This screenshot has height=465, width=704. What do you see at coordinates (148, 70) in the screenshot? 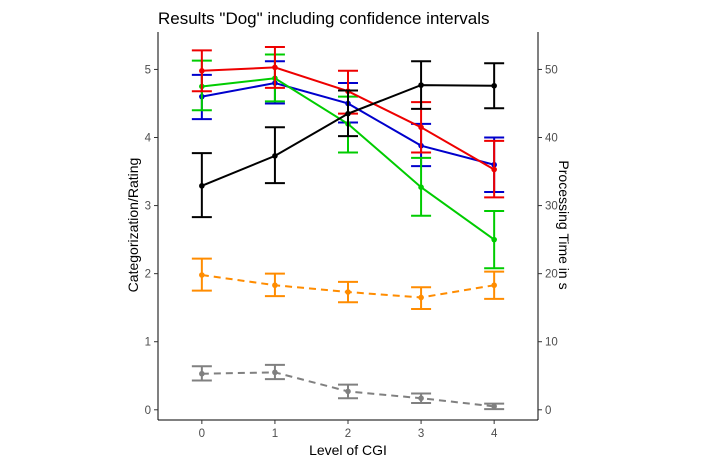
I see `y-tick-label: 5` at bounding box center [148, 70].